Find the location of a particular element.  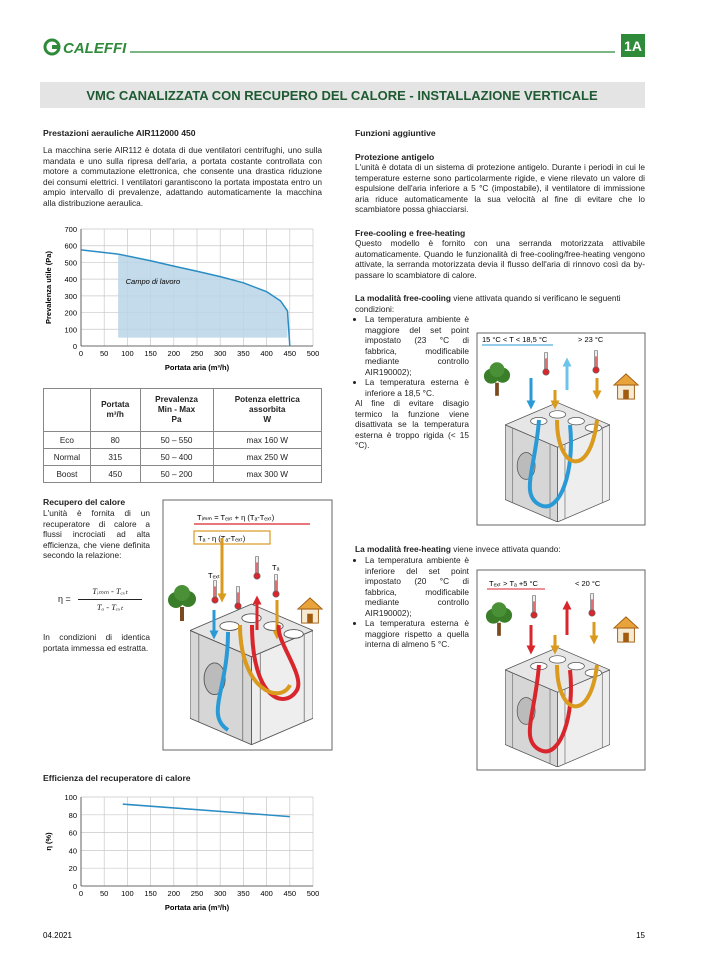

sub-heading: Protezione antigelo is located at coordinates (395, 157).